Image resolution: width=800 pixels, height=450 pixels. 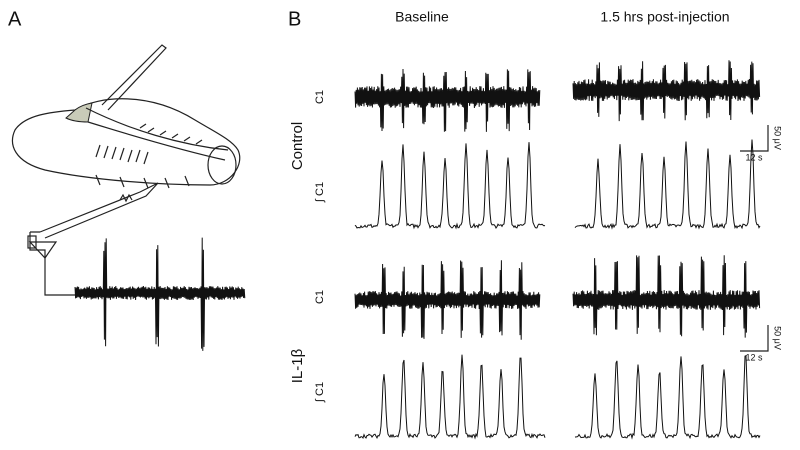 I want to click on row-label: IL-1β, so click(x=297, y=365).